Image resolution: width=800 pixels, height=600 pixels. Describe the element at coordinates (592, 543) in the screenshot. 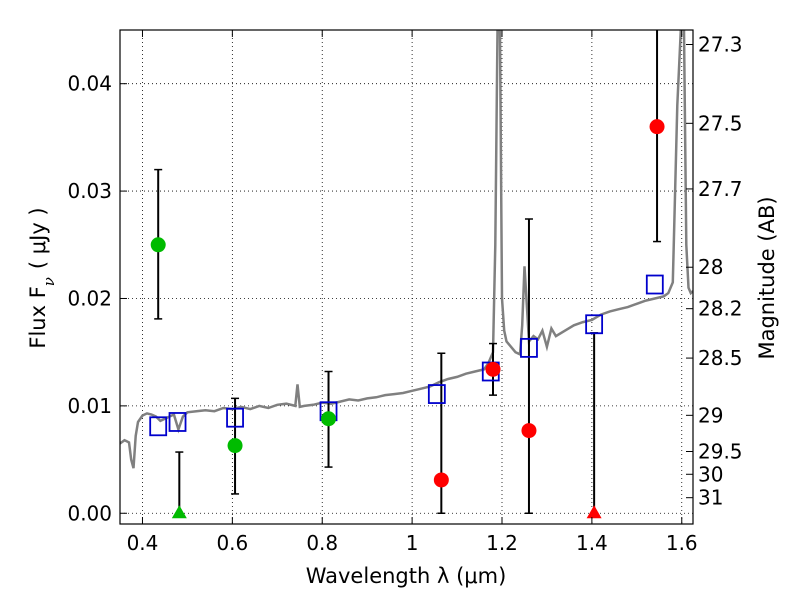

I see `x-tick-label: 1.4` at that location.